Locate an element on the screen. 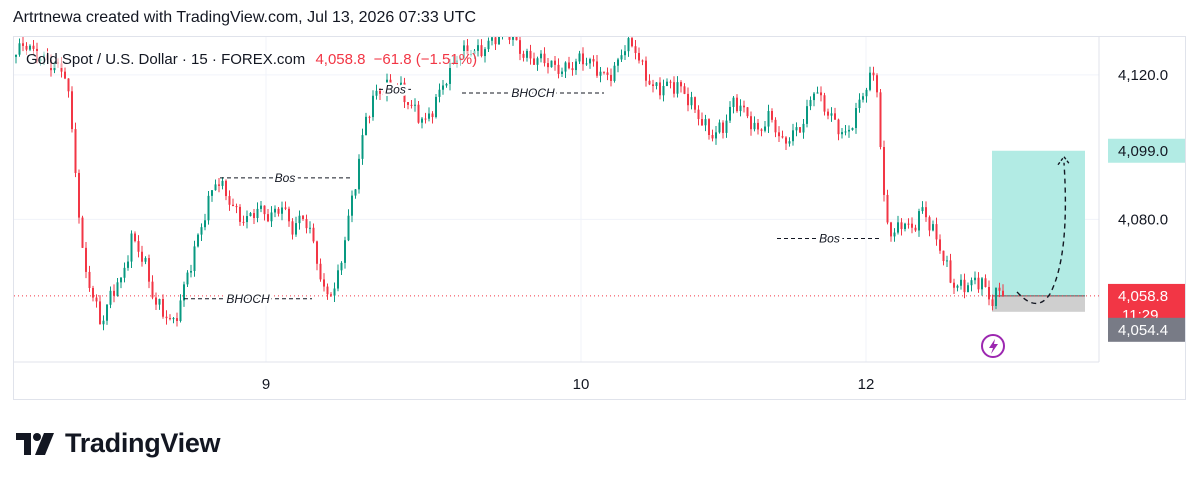 The width and height of the screenshot is (1200, 484). structure-label: Bos is located at coordinates (829, 239).